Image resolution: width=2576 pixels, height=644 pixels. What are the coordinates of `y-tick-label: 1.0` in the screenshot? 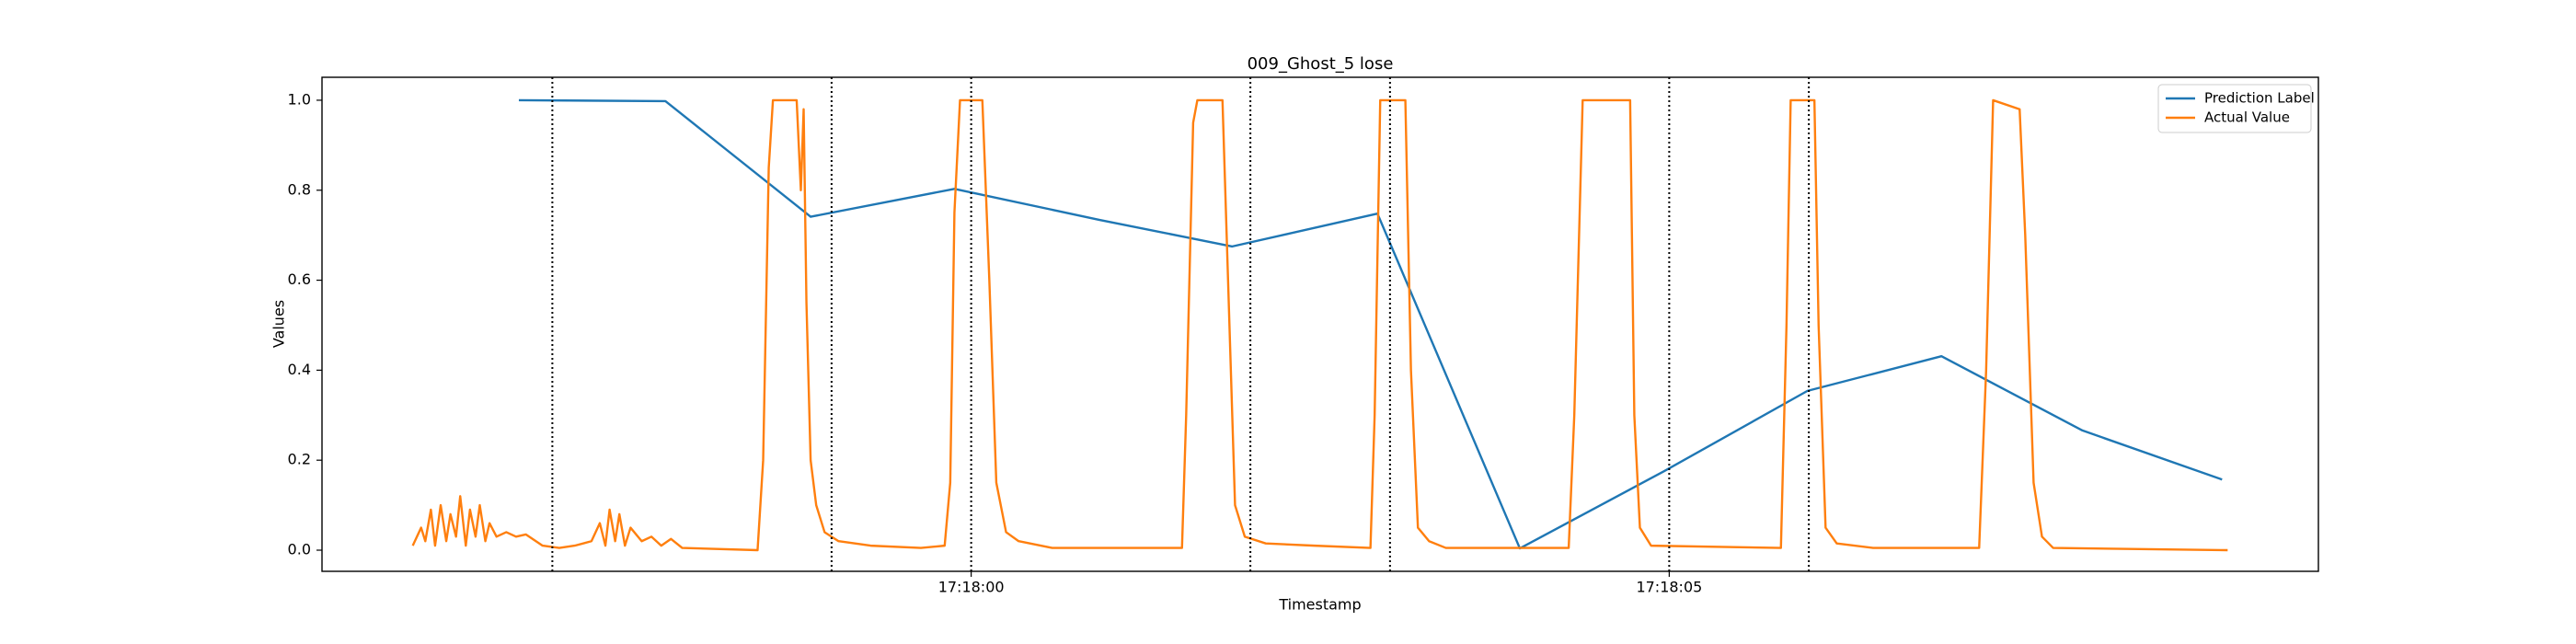 It's located at (299, 99).